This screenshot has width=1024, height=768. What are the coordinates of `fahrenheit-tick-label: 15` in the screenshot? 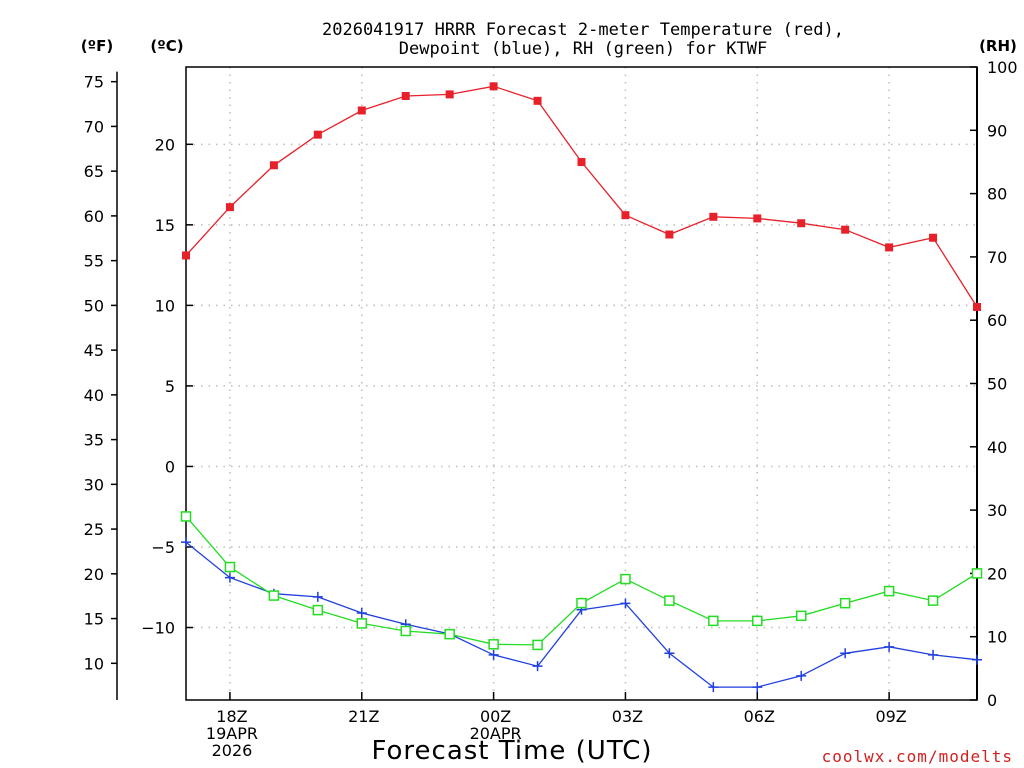 It's located at (94, 619).